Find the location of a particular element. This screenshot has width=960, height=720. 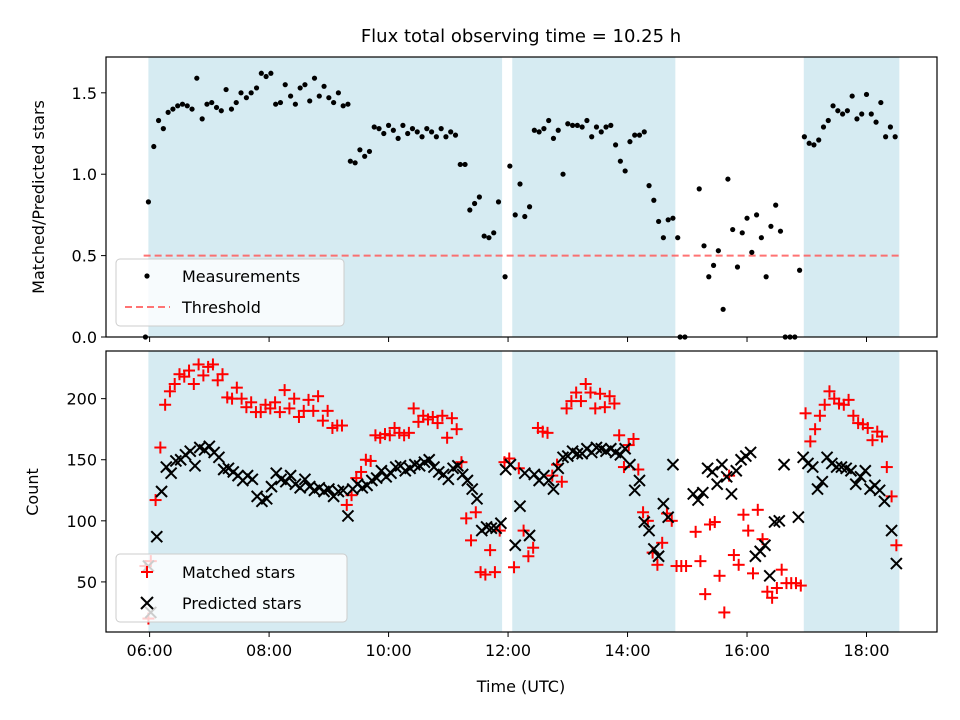

top-ytick-label: 1.0 is located at coordinates (84, 174).